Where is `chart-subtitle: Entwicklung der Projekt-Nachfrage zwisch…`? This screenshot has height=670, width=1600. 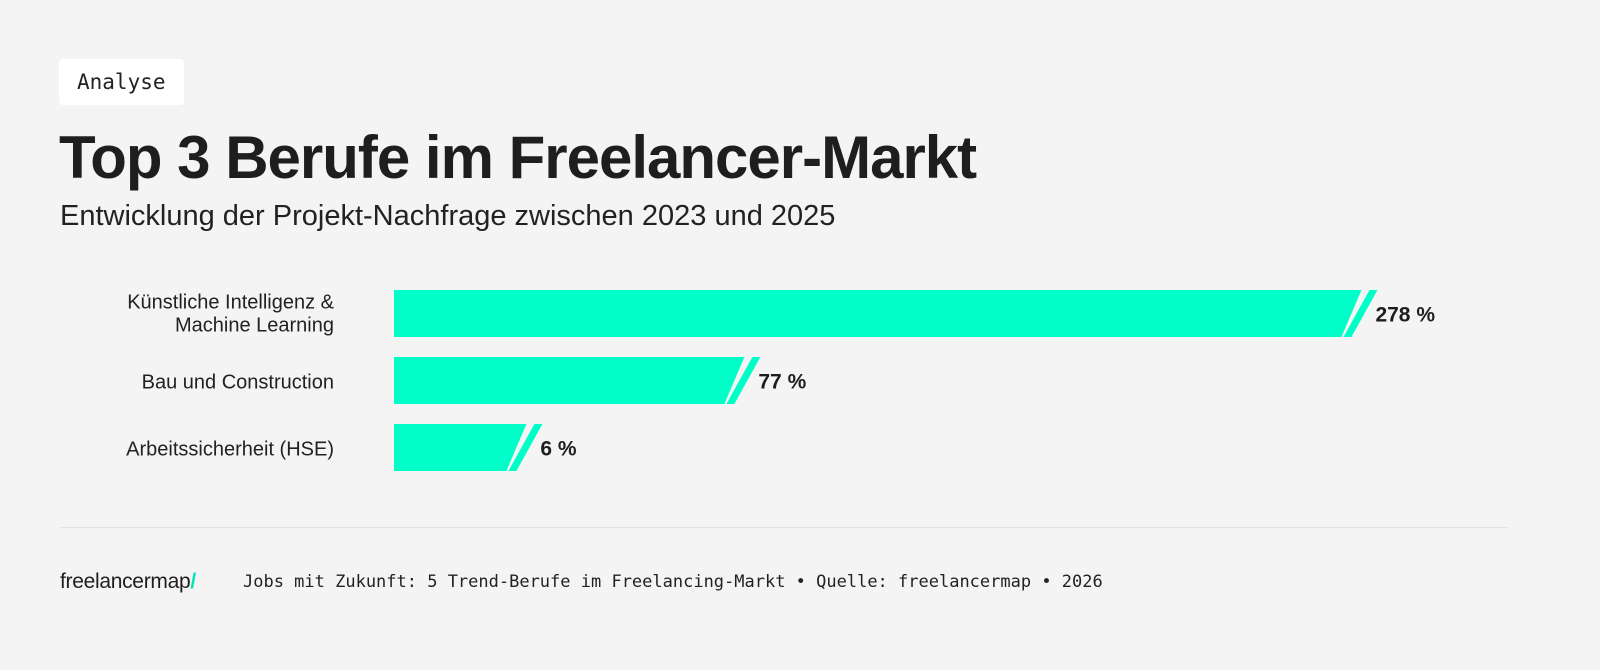
chart-subtitle: Entwicklung der Projekt-Nachfrage zwisch… is located at coordinates (448, 216).